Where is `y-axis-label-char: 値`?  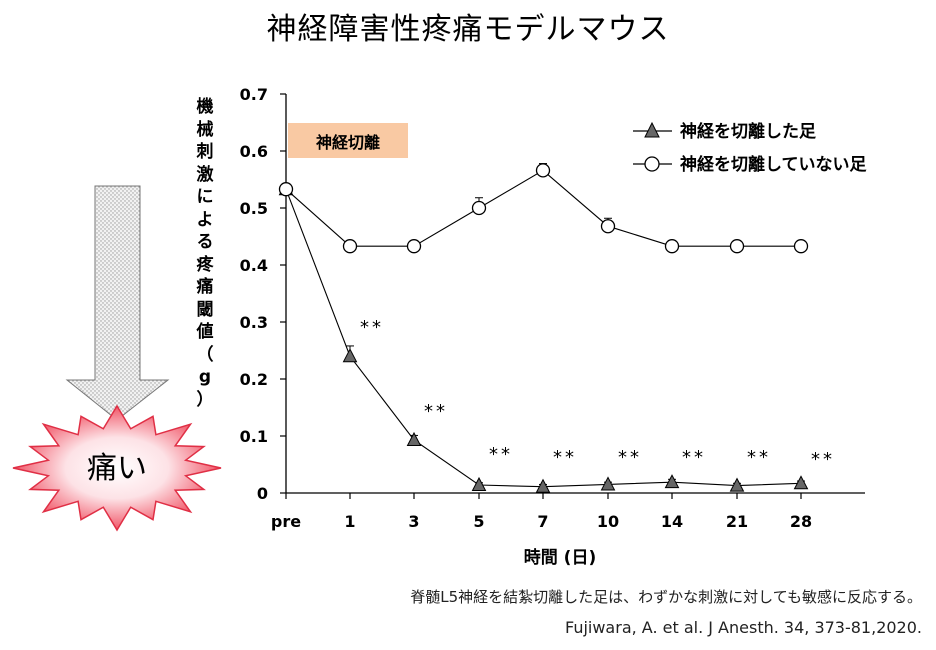
y-axis-label-char: 値 is located at coordinates (205, 332).